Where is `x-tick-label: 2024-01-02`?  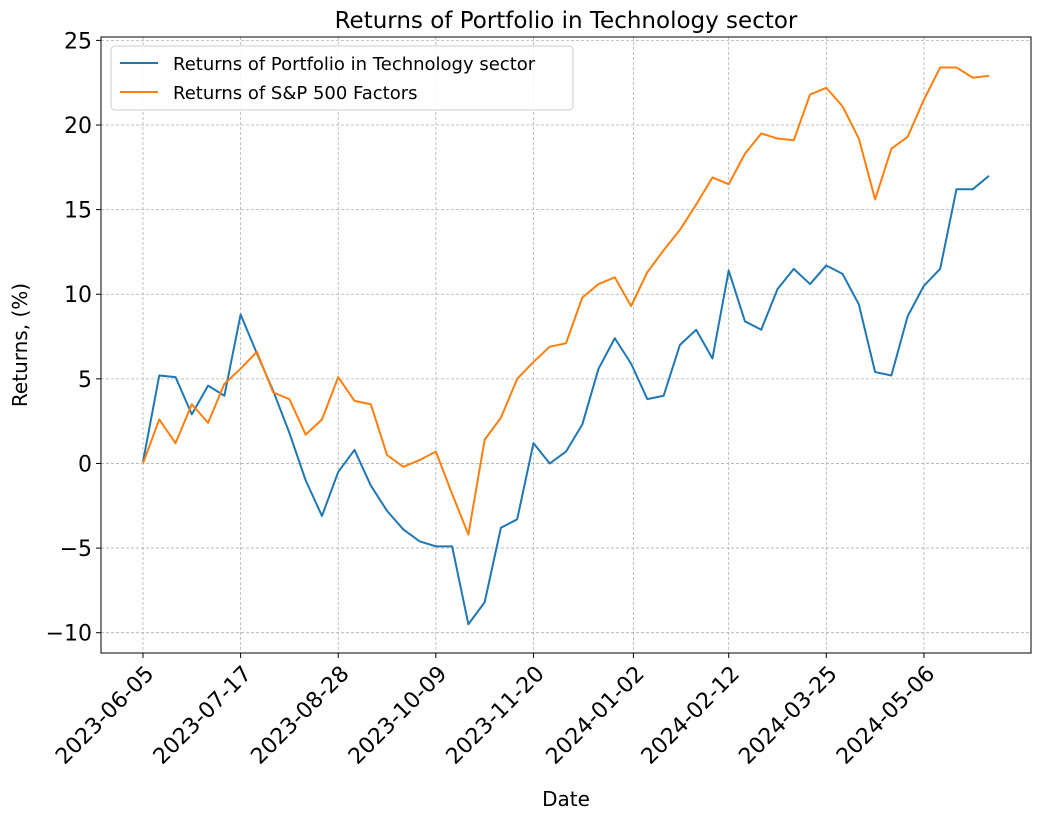 x-tick-label: 2024-01-02 is located at coordinates (596, 716).